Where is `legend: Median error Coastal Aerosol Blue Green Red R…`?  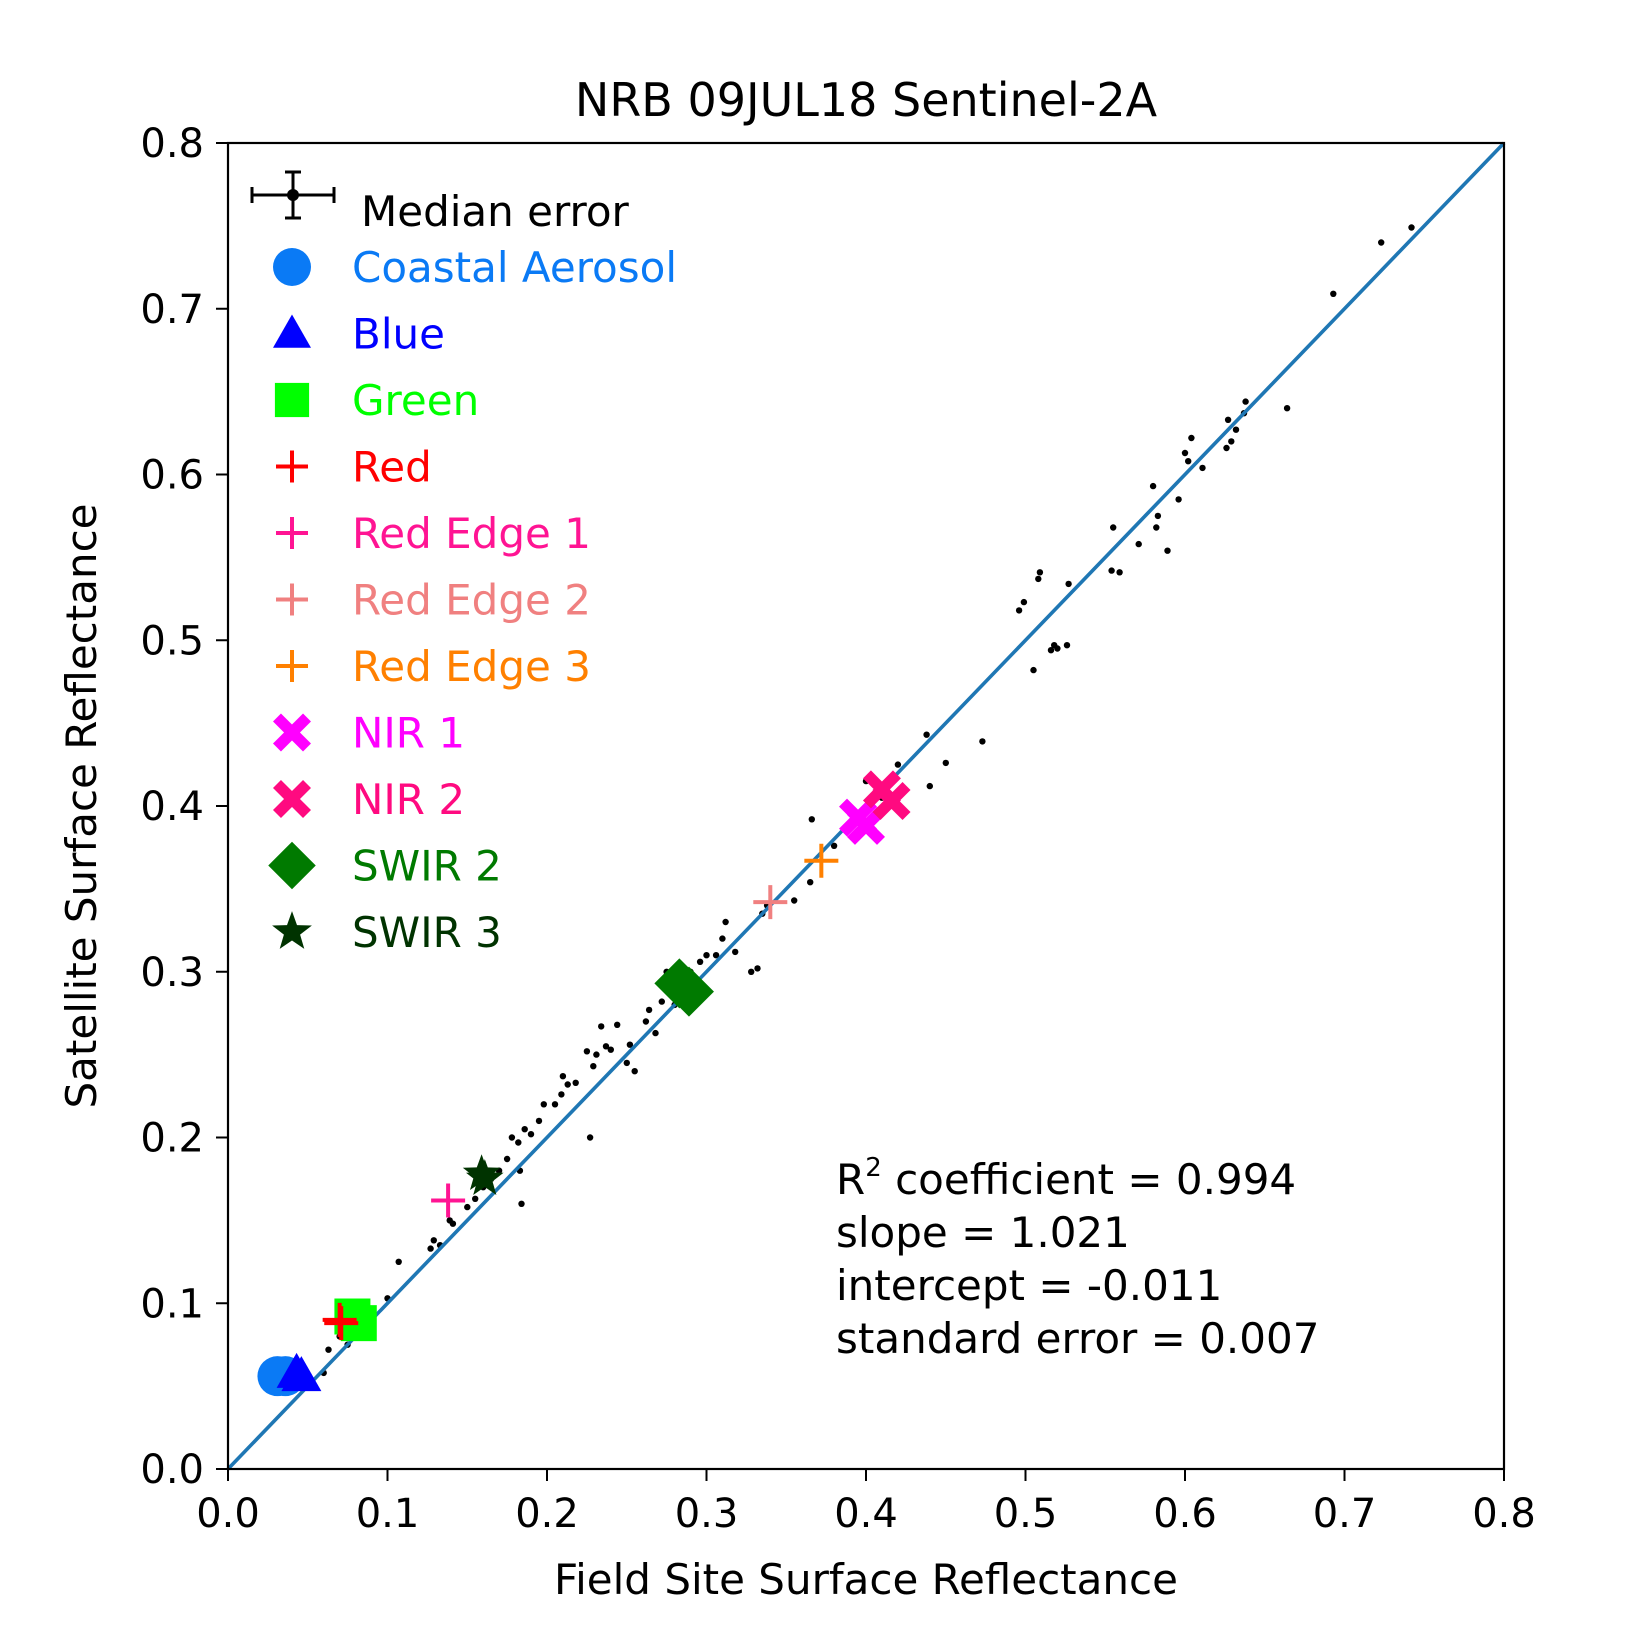 legend: Median error Coastal Aerosol Blue Green Red R… is located at coordinates (463, 563).